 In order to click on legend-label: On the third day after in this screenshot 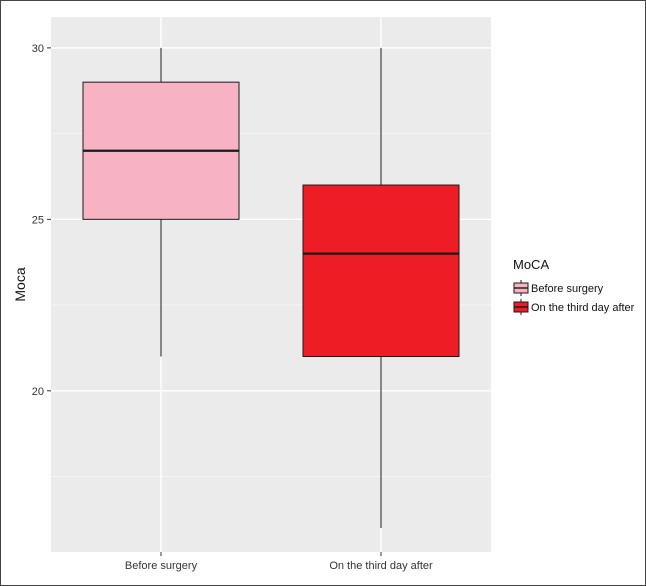, I will do `click(583, 308)`.